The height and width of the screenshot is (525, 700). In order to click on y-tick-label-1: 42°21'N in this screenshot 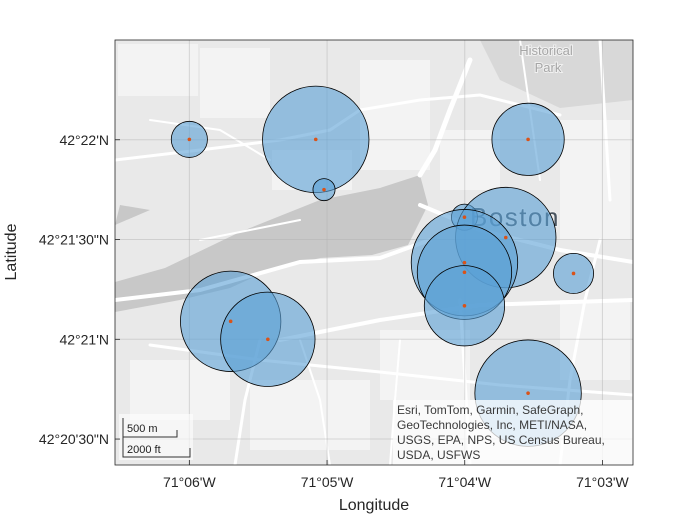, I will do `click(84, 339)`.